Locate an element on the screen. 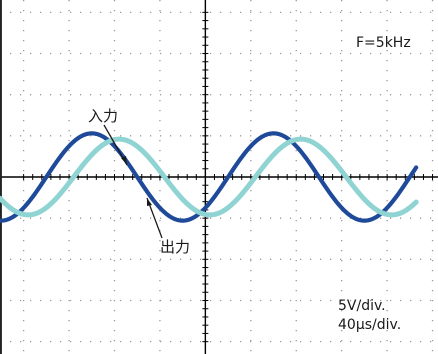 This screenshot has height=354, width=438. volts-per-div-label: 5V/div. is located at coordinates (362, 306).